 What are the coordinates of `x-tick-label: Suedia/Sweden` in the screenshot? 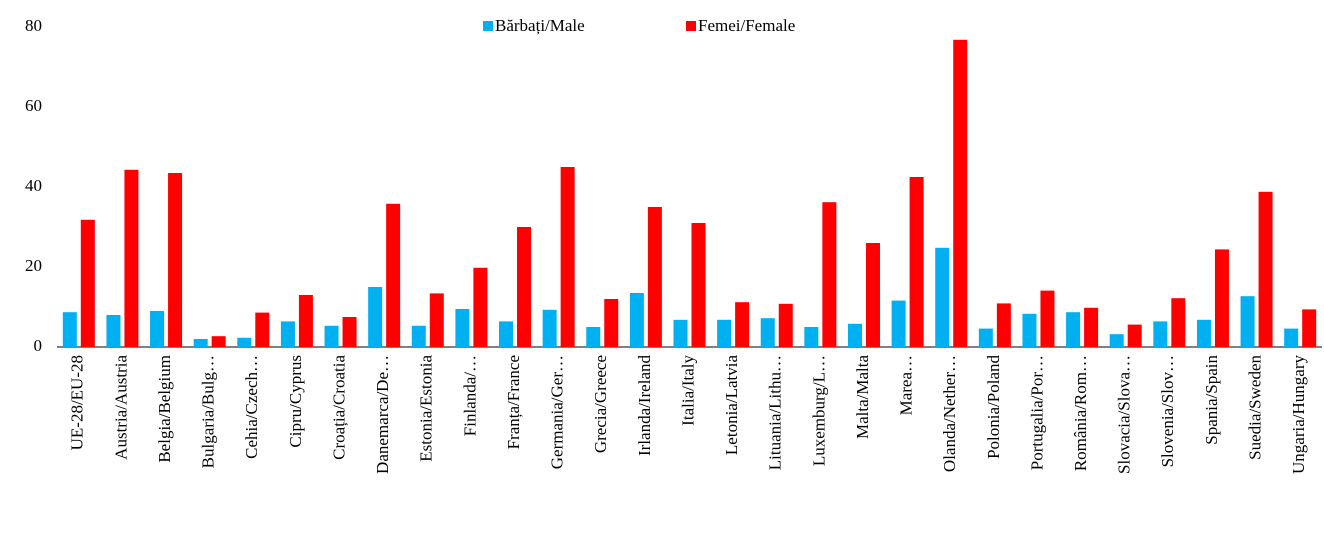 It's located at (1254, 407).